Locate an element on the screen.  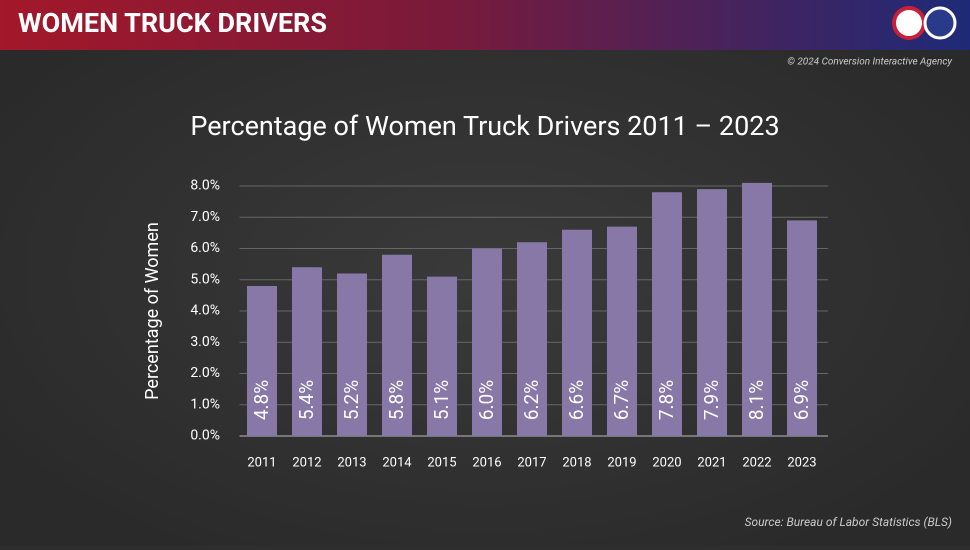
y-tick-label: 2.0% is located at coordinates (205, 373).